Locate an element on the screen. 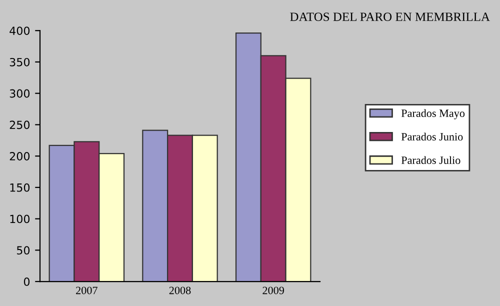 The height and width of the screenshot is (306, 500). y-tick-label: 200 is located at coordinates (20, 156).